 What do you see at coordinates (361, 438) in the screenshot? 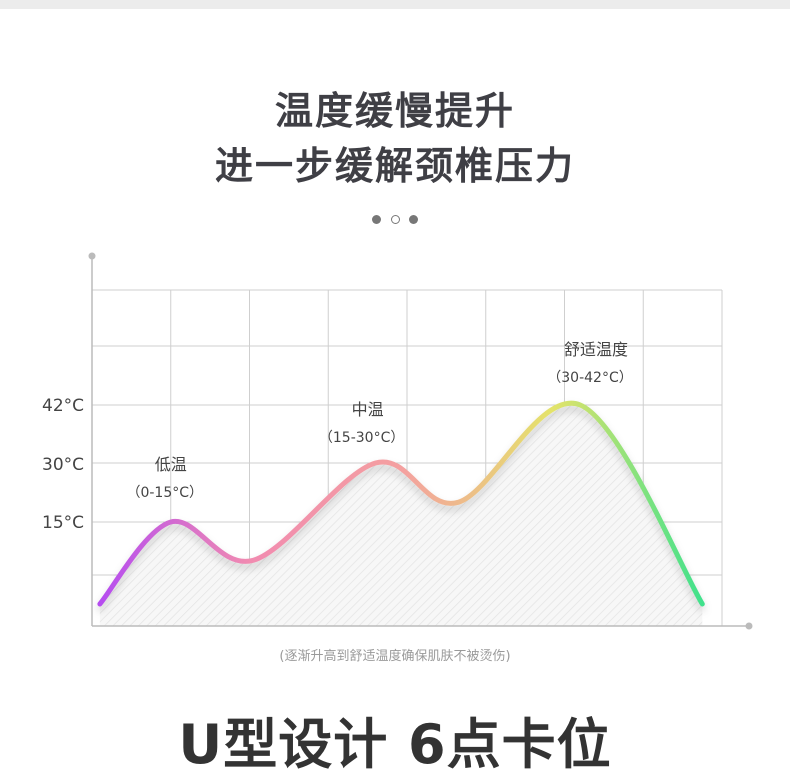
I see `annotation-range: （15-30°C）` at bounding box center [361, 438].